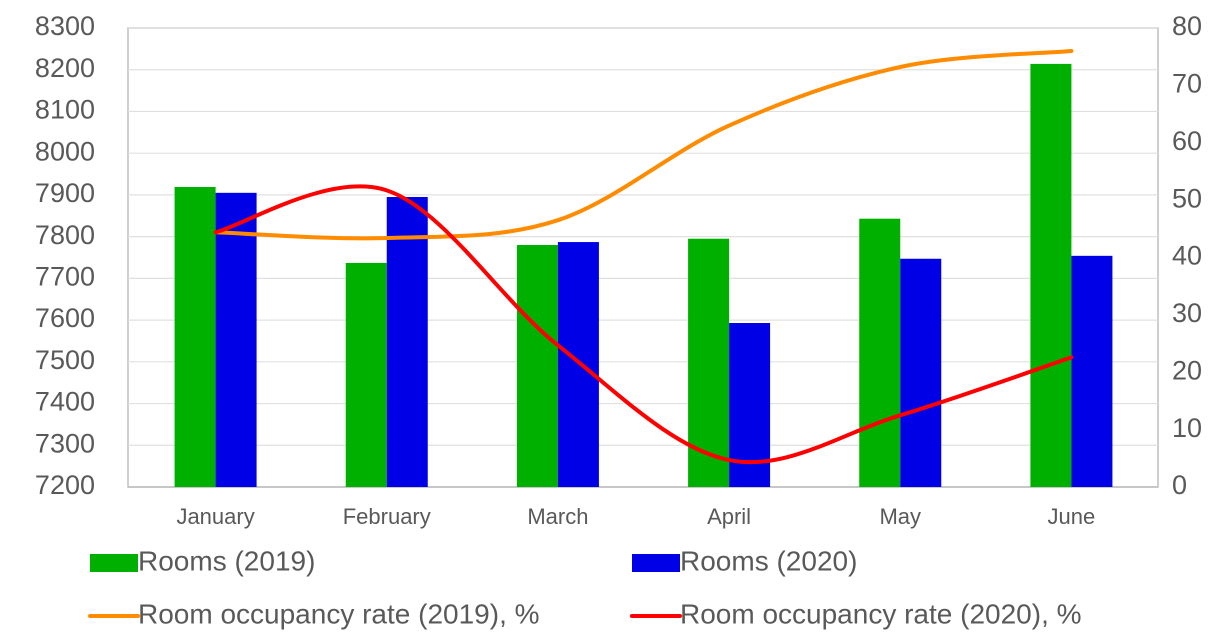  What do you see at coordinates (65, 443) in the screenshot?
I see `y-tick-label: 7300` at bounding box center [65, 443].